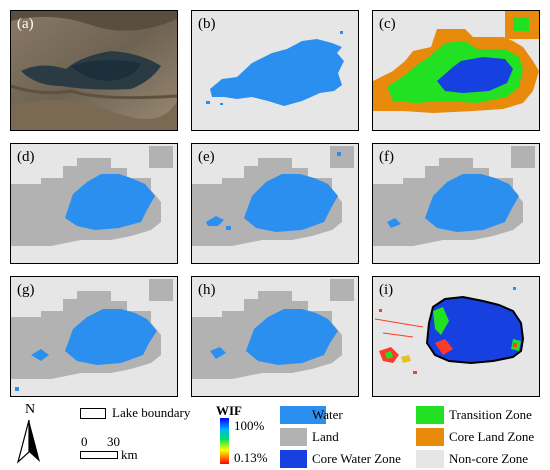 Image resolution: width=550 pixels, height=470 pixels. I want to click on wif-colorbar, so click(224, 441).